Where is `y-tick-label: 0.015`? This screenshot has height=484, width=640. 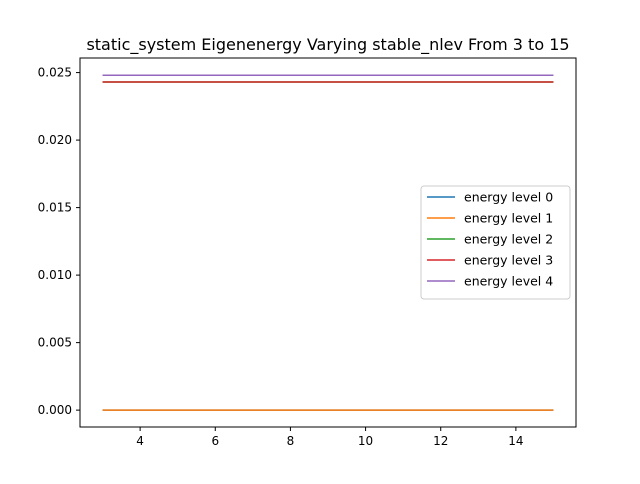 y-tick-label: 0.015 is located at coordinates (55, 208).